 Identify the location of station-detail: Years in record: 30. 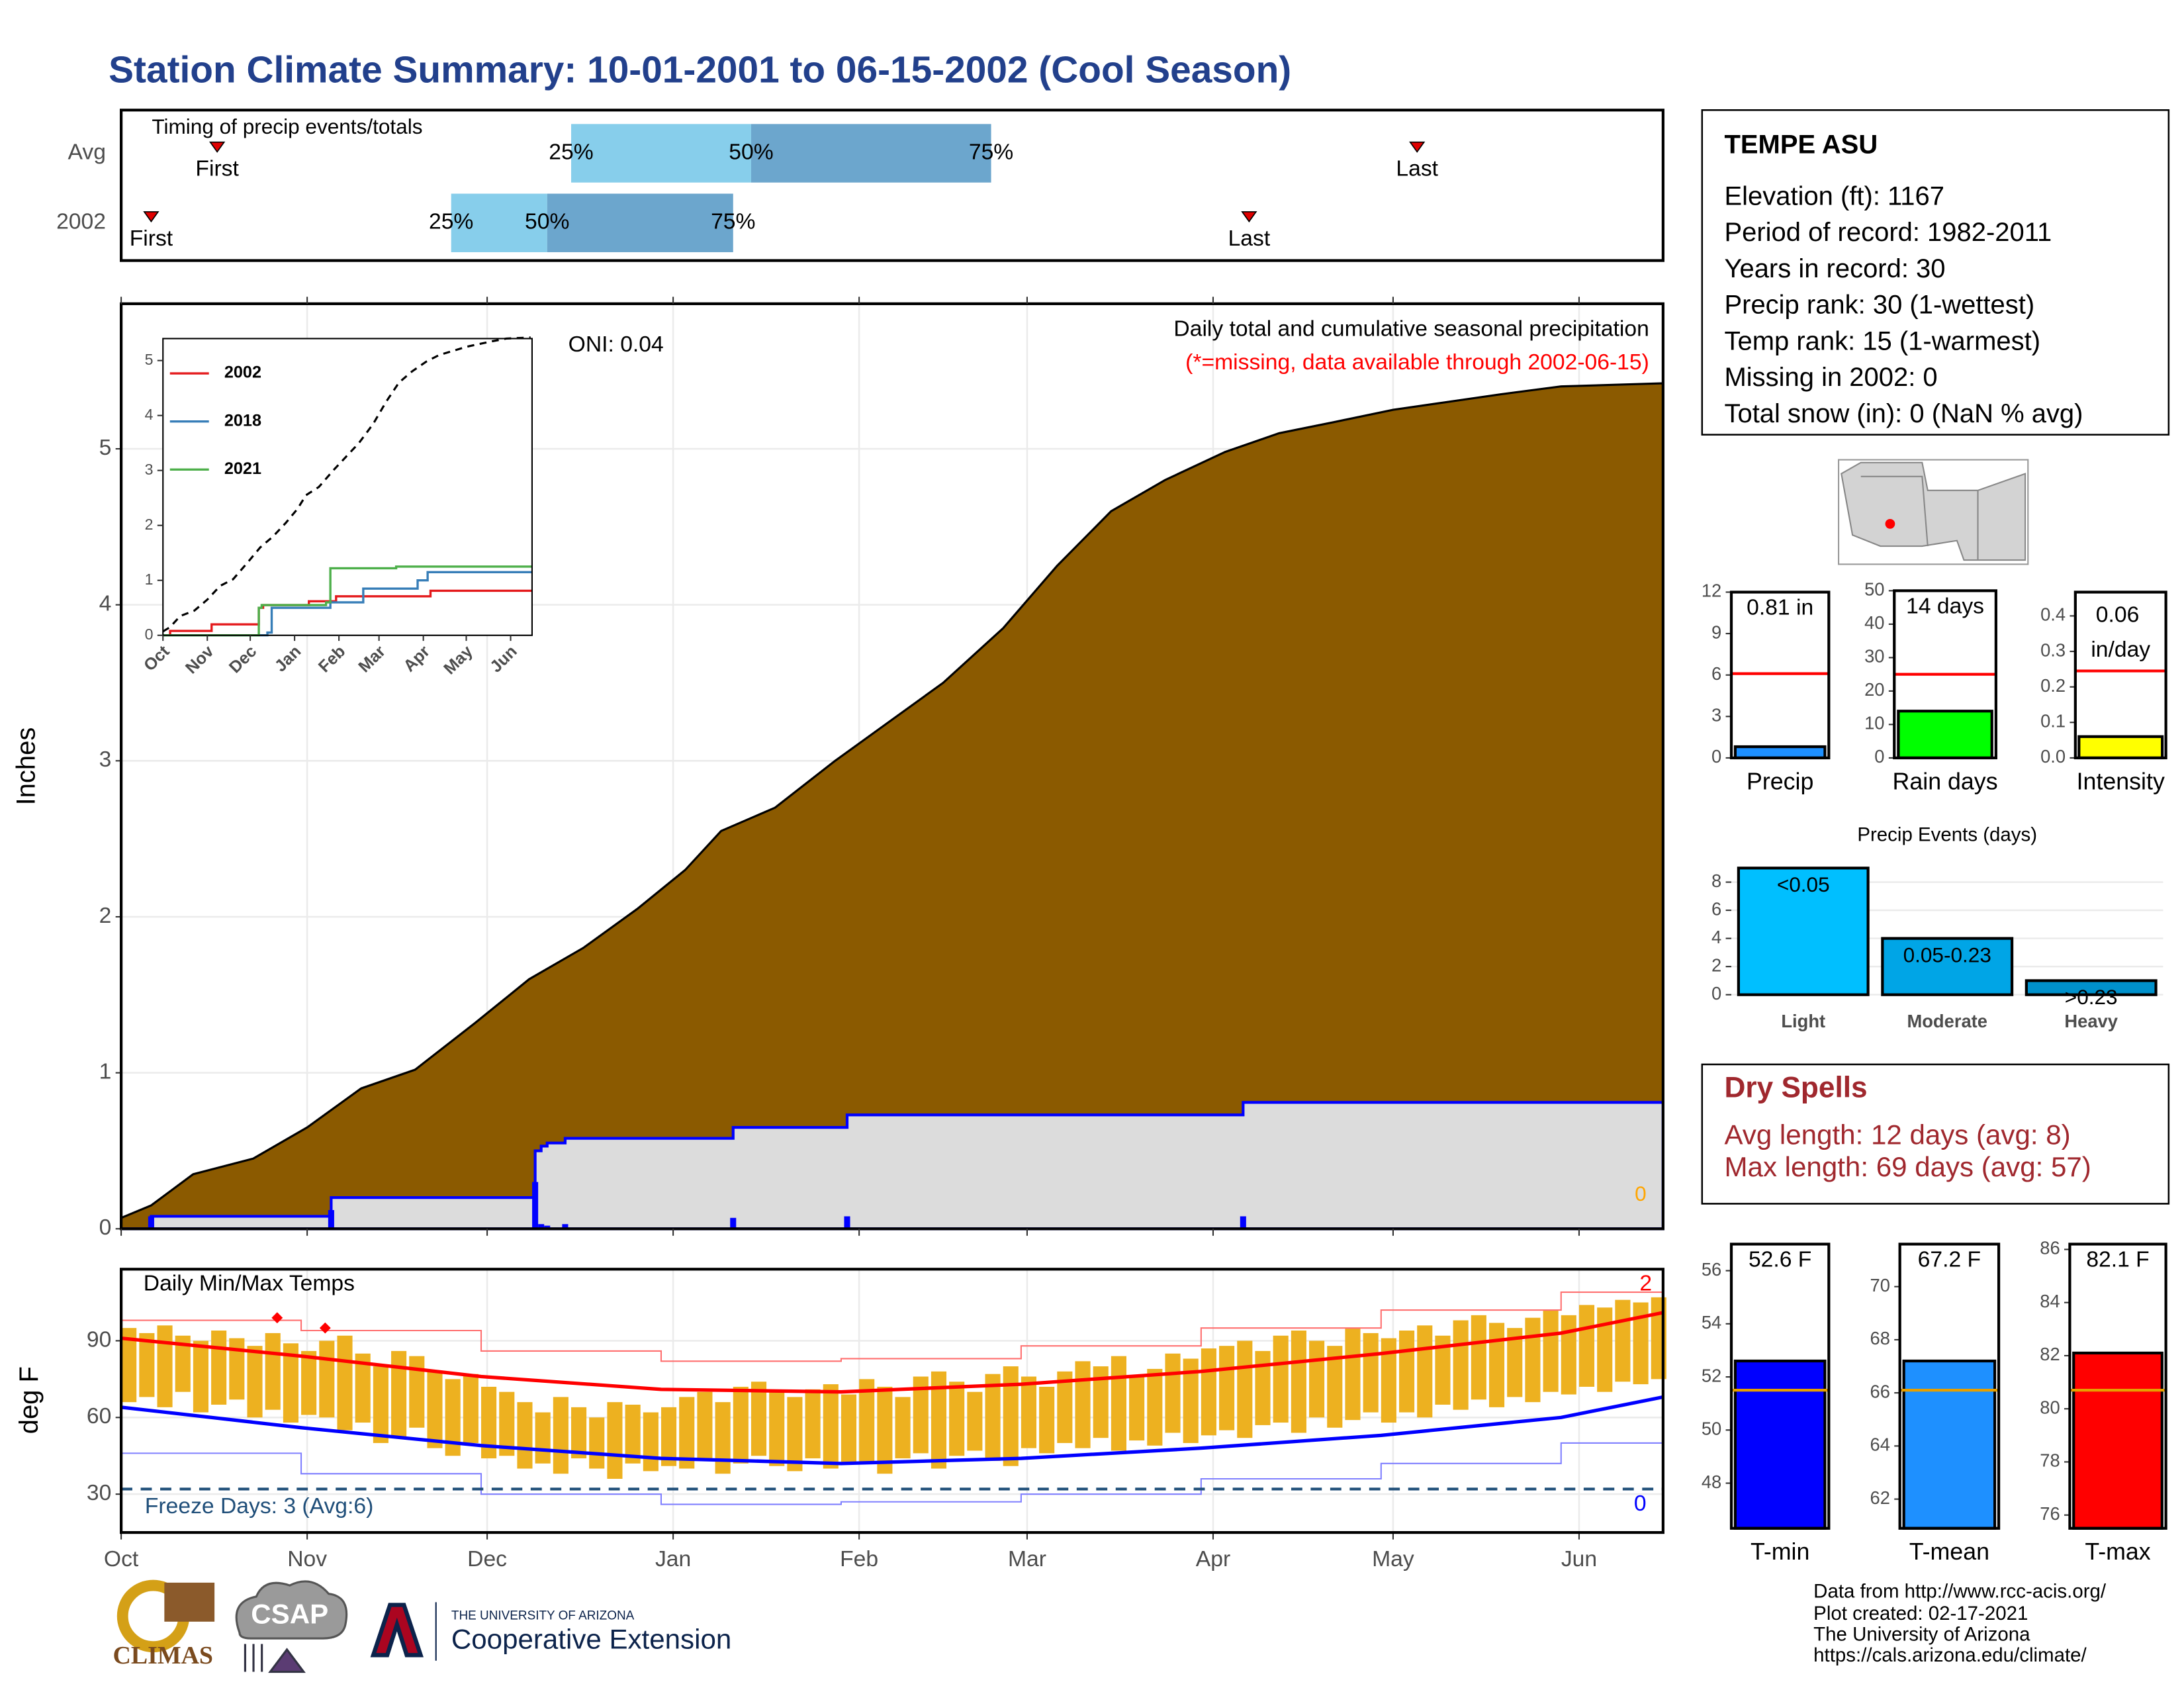
(1834, 268).